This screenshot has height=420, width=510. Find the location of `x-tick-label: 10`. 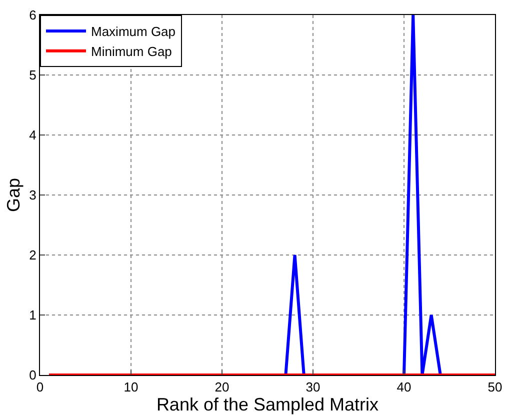

x-tick-label: 10 is located at coordinates (131, 387).